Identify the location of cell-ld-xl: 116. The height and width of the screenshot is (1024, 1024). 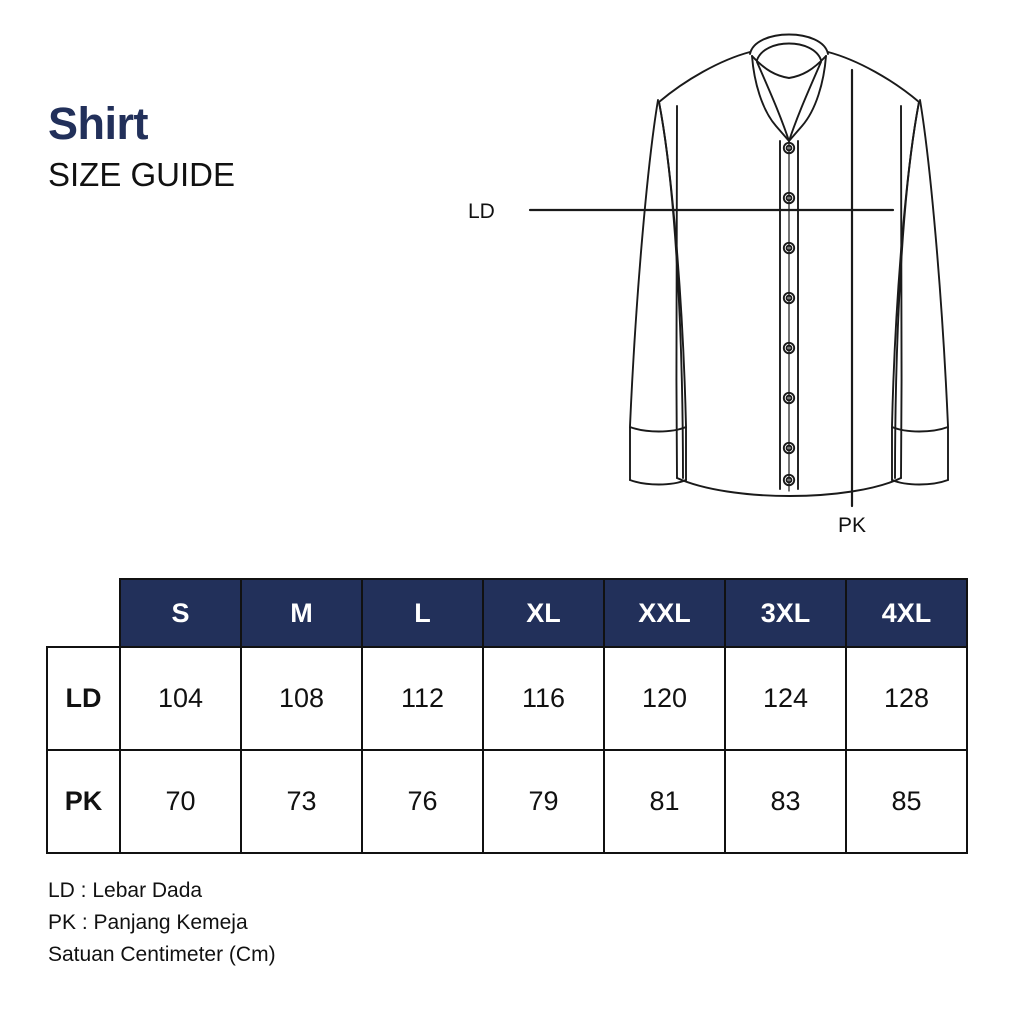
(543, 698).